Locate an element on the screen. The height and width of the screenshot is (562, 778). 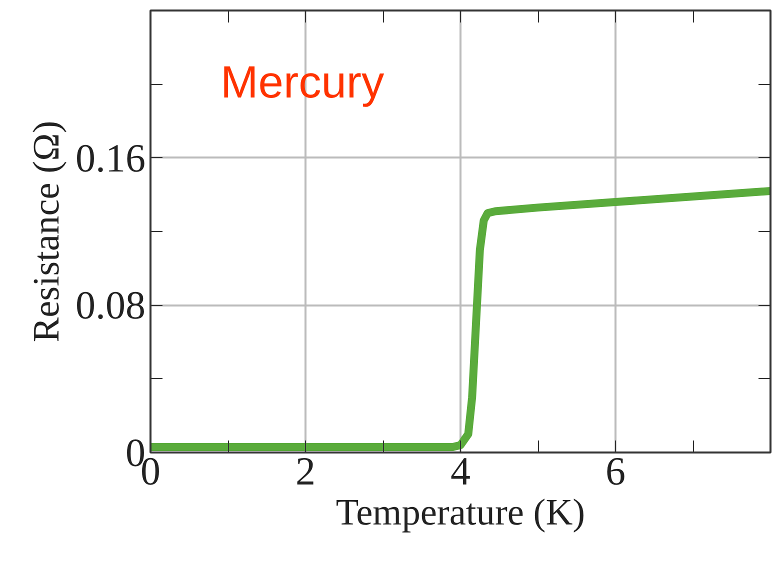
y-tick-label: 0.16 is located at coordinates (111, 157).